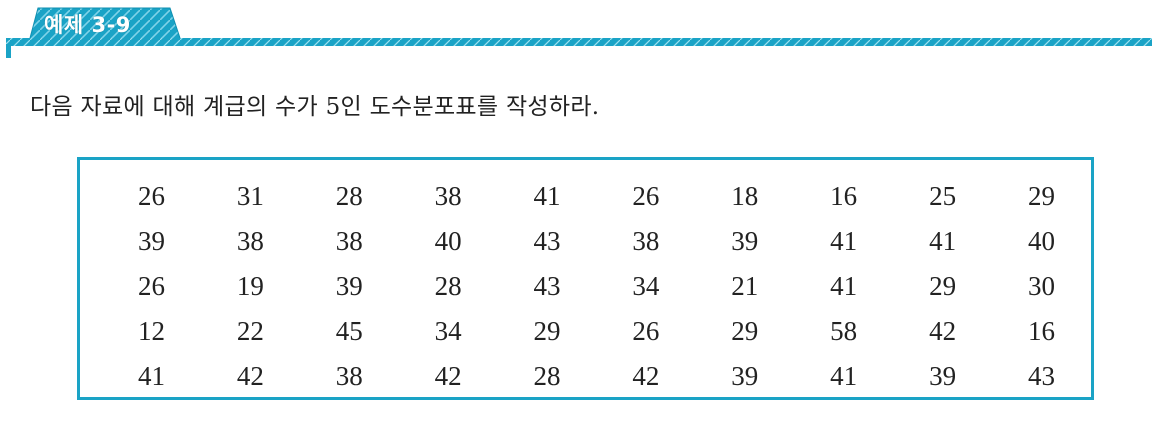 The width and height of the screenshot is (1152, 434). I want to click on table-cell: 25, so click(943, 196).